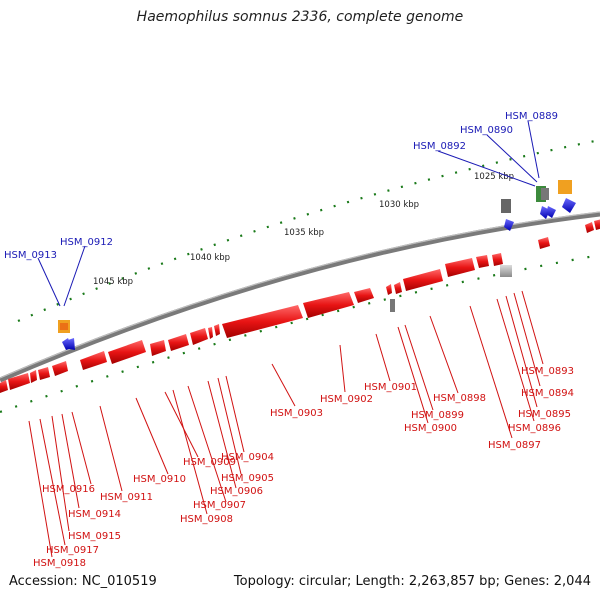 This screenshot has width=600, height=600. What do you see at coordinates (60, 368) in the screenshot?
I see `gene-hsm0914` at bounding box center [60, 368].